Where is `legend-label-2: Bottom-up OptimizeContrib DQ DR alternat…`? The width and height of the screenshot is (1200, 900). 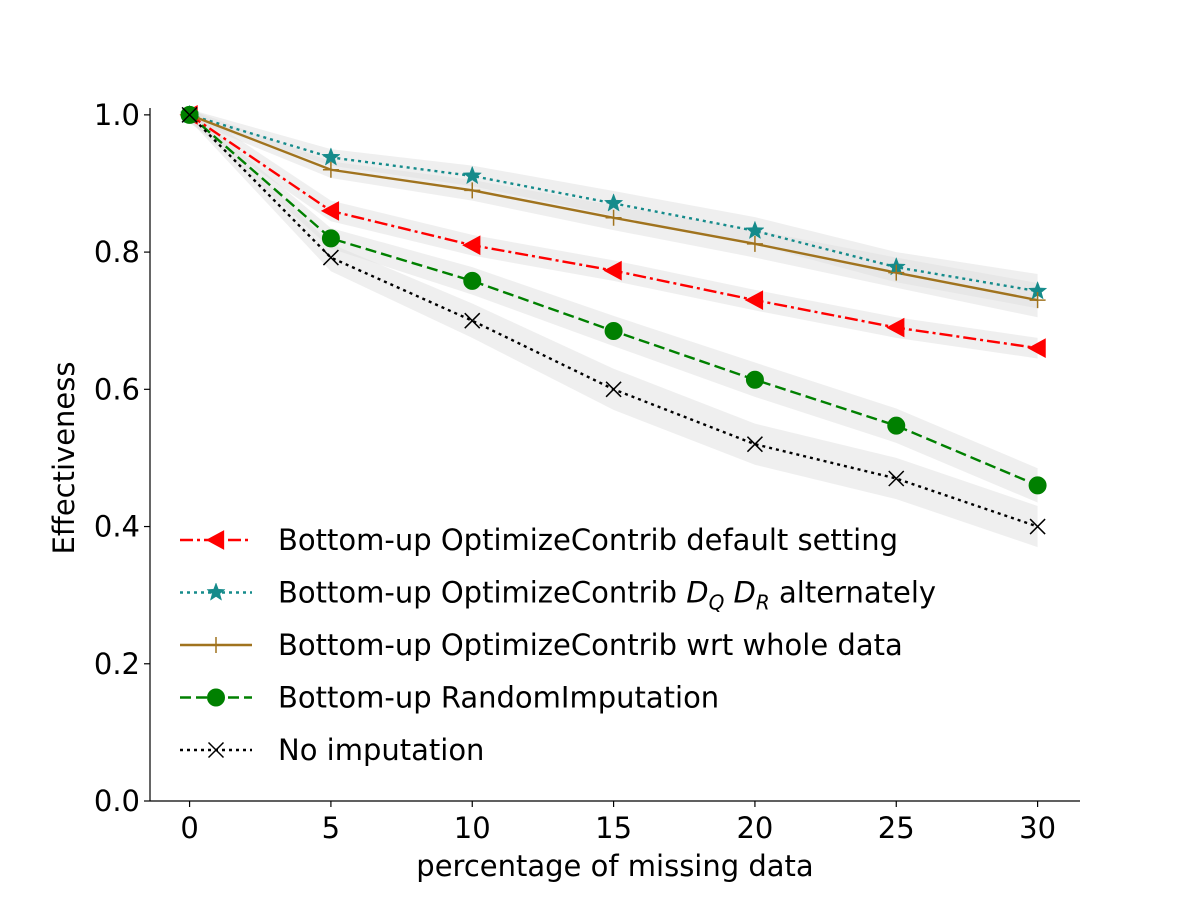 legend-label-2: Bottom-up OptimizeContrib DQ DR alternat… is located at coordinates (607, 595).